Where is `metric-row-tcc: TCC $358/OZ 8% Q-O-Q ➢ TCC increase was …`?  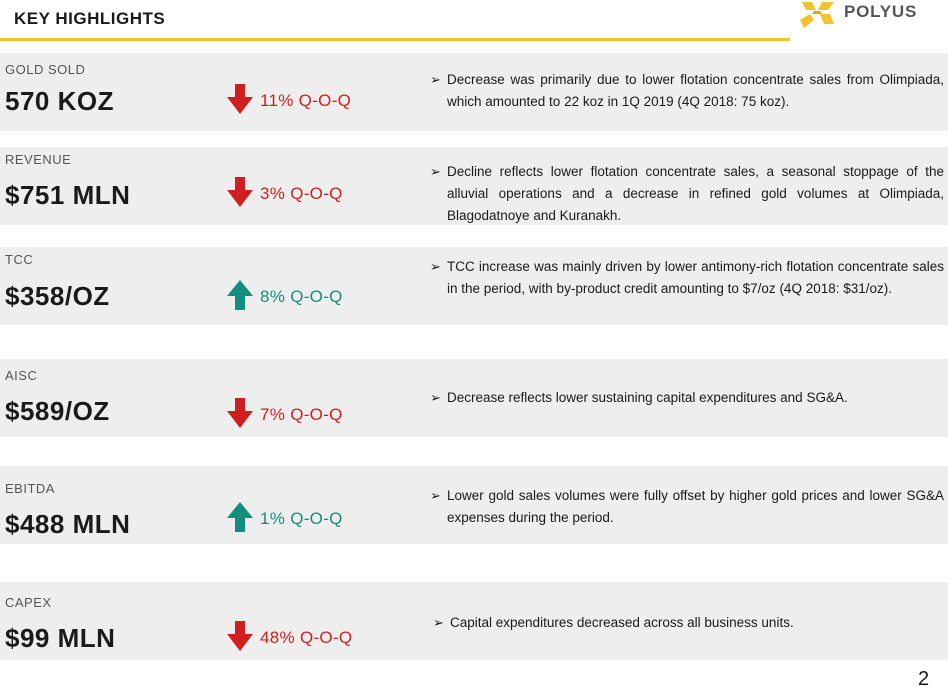 metric-row-tcc: TCC $358/OZ 8% Q-O-Q ➢ TCC increase was … is located at coordinates (474, 286).